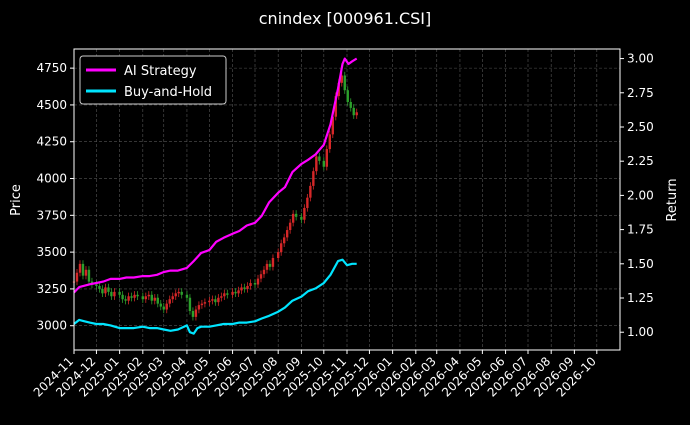  What do you see at coordinates (640, 161) in the screenshot?
I see `y-right-tick-label: 2.25` at bounding box center [640, 161].